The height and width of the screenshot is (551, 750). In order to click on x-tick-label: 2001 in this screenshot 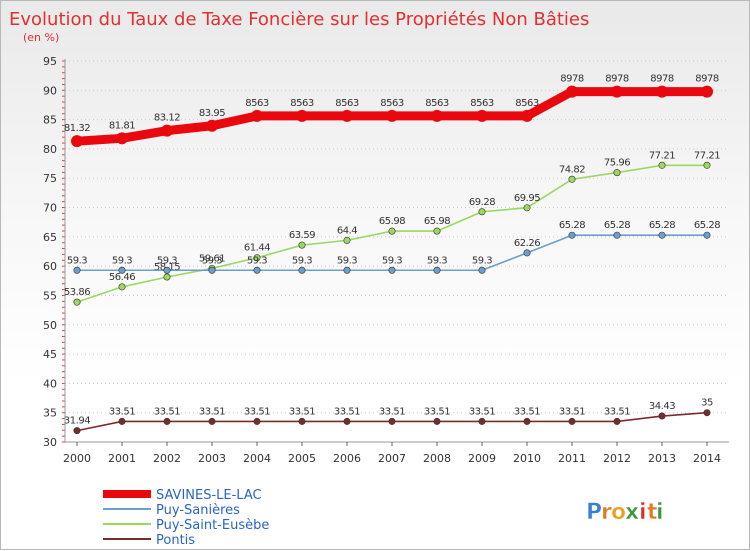, I will do `click(122, 458)`.